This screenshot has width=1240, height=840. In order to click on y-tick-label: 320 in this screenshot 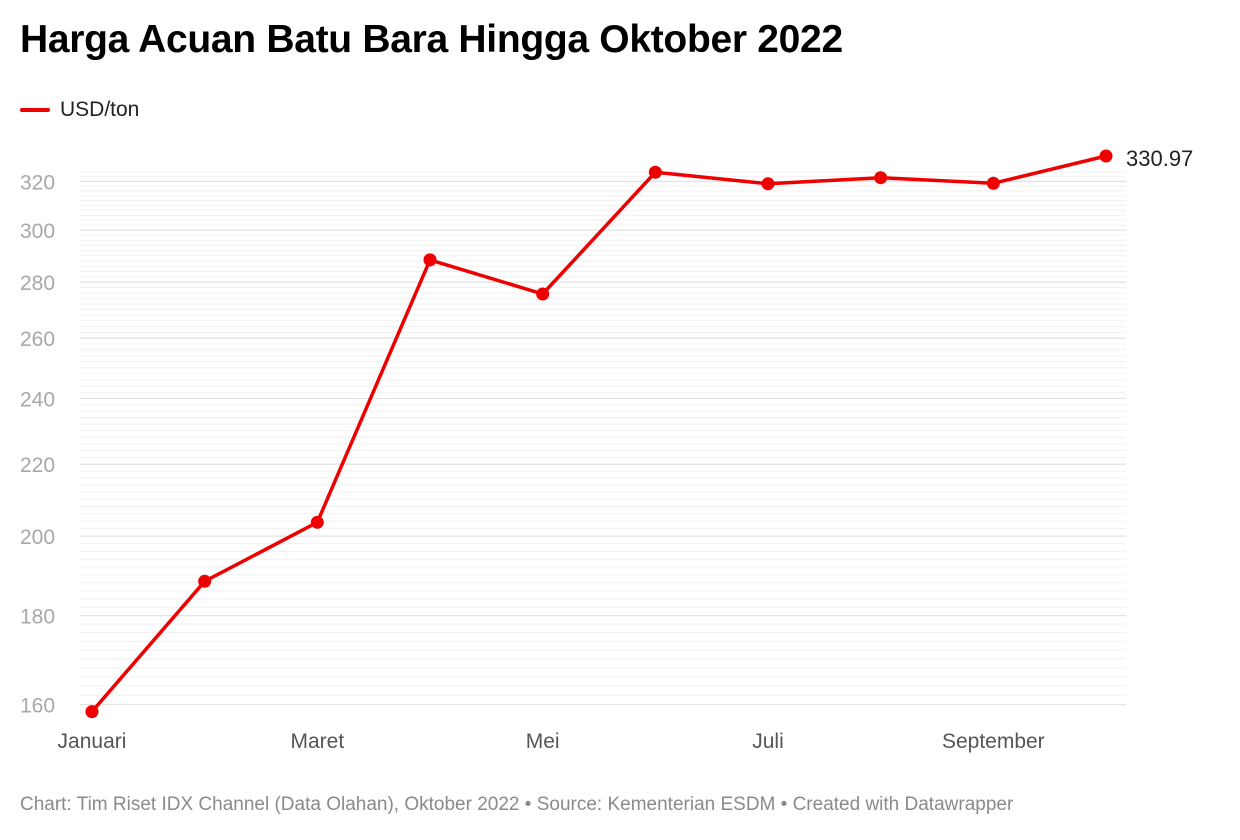, I will do `click(37, 182)`.